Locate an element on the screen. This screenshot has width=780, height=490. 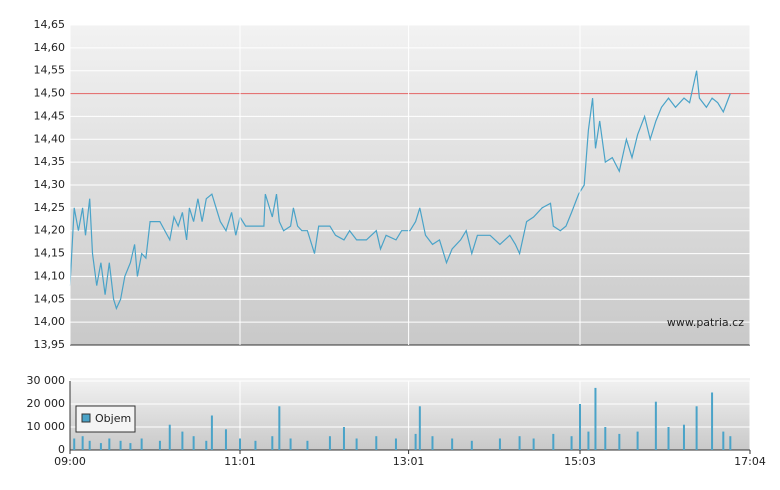
watermark: www.patria.cz is located at coordinates (705, 322).